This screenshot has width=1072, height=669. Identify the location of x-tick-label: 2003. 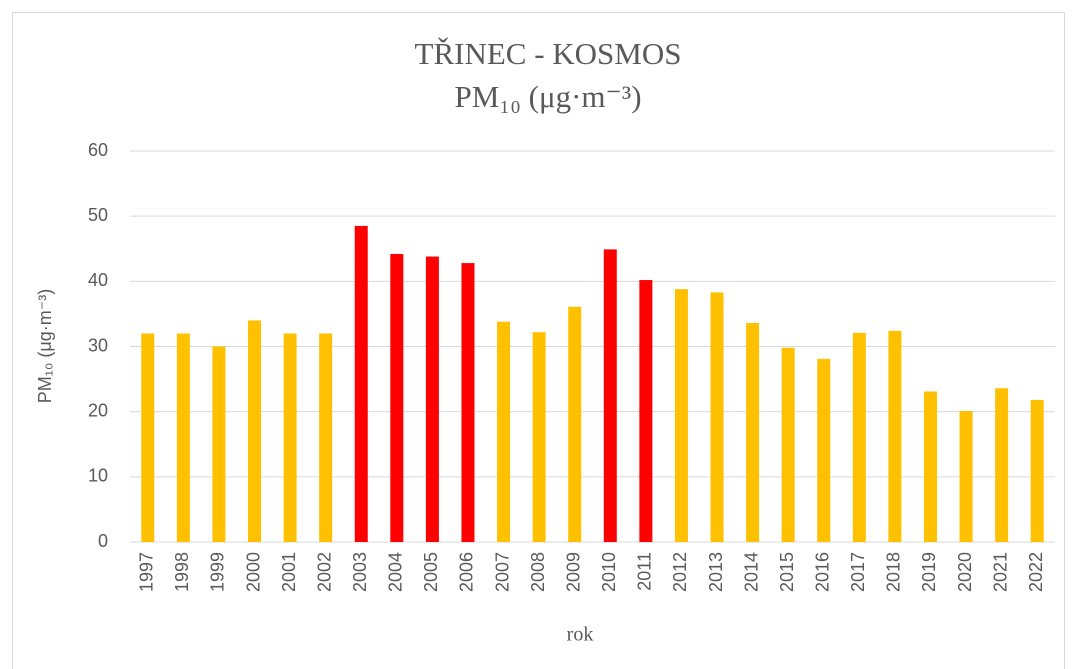
(360, 572).